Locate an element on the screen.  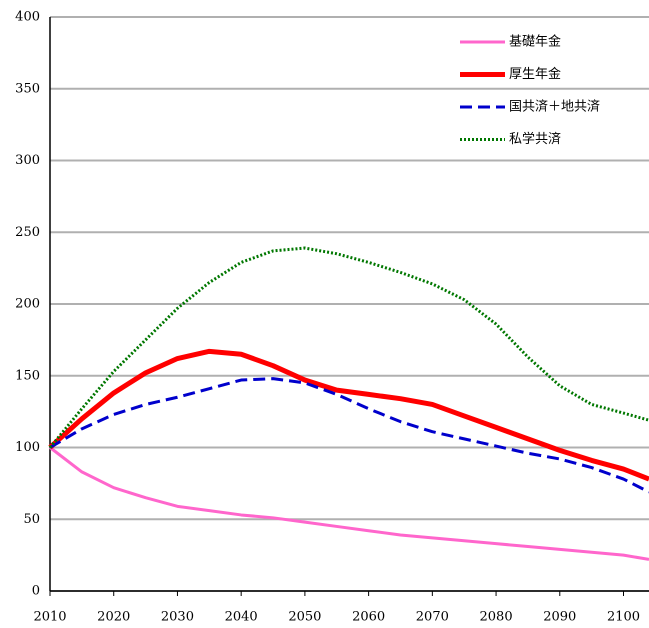
y-tick-label: 200 is located at coordinates (27, 304).